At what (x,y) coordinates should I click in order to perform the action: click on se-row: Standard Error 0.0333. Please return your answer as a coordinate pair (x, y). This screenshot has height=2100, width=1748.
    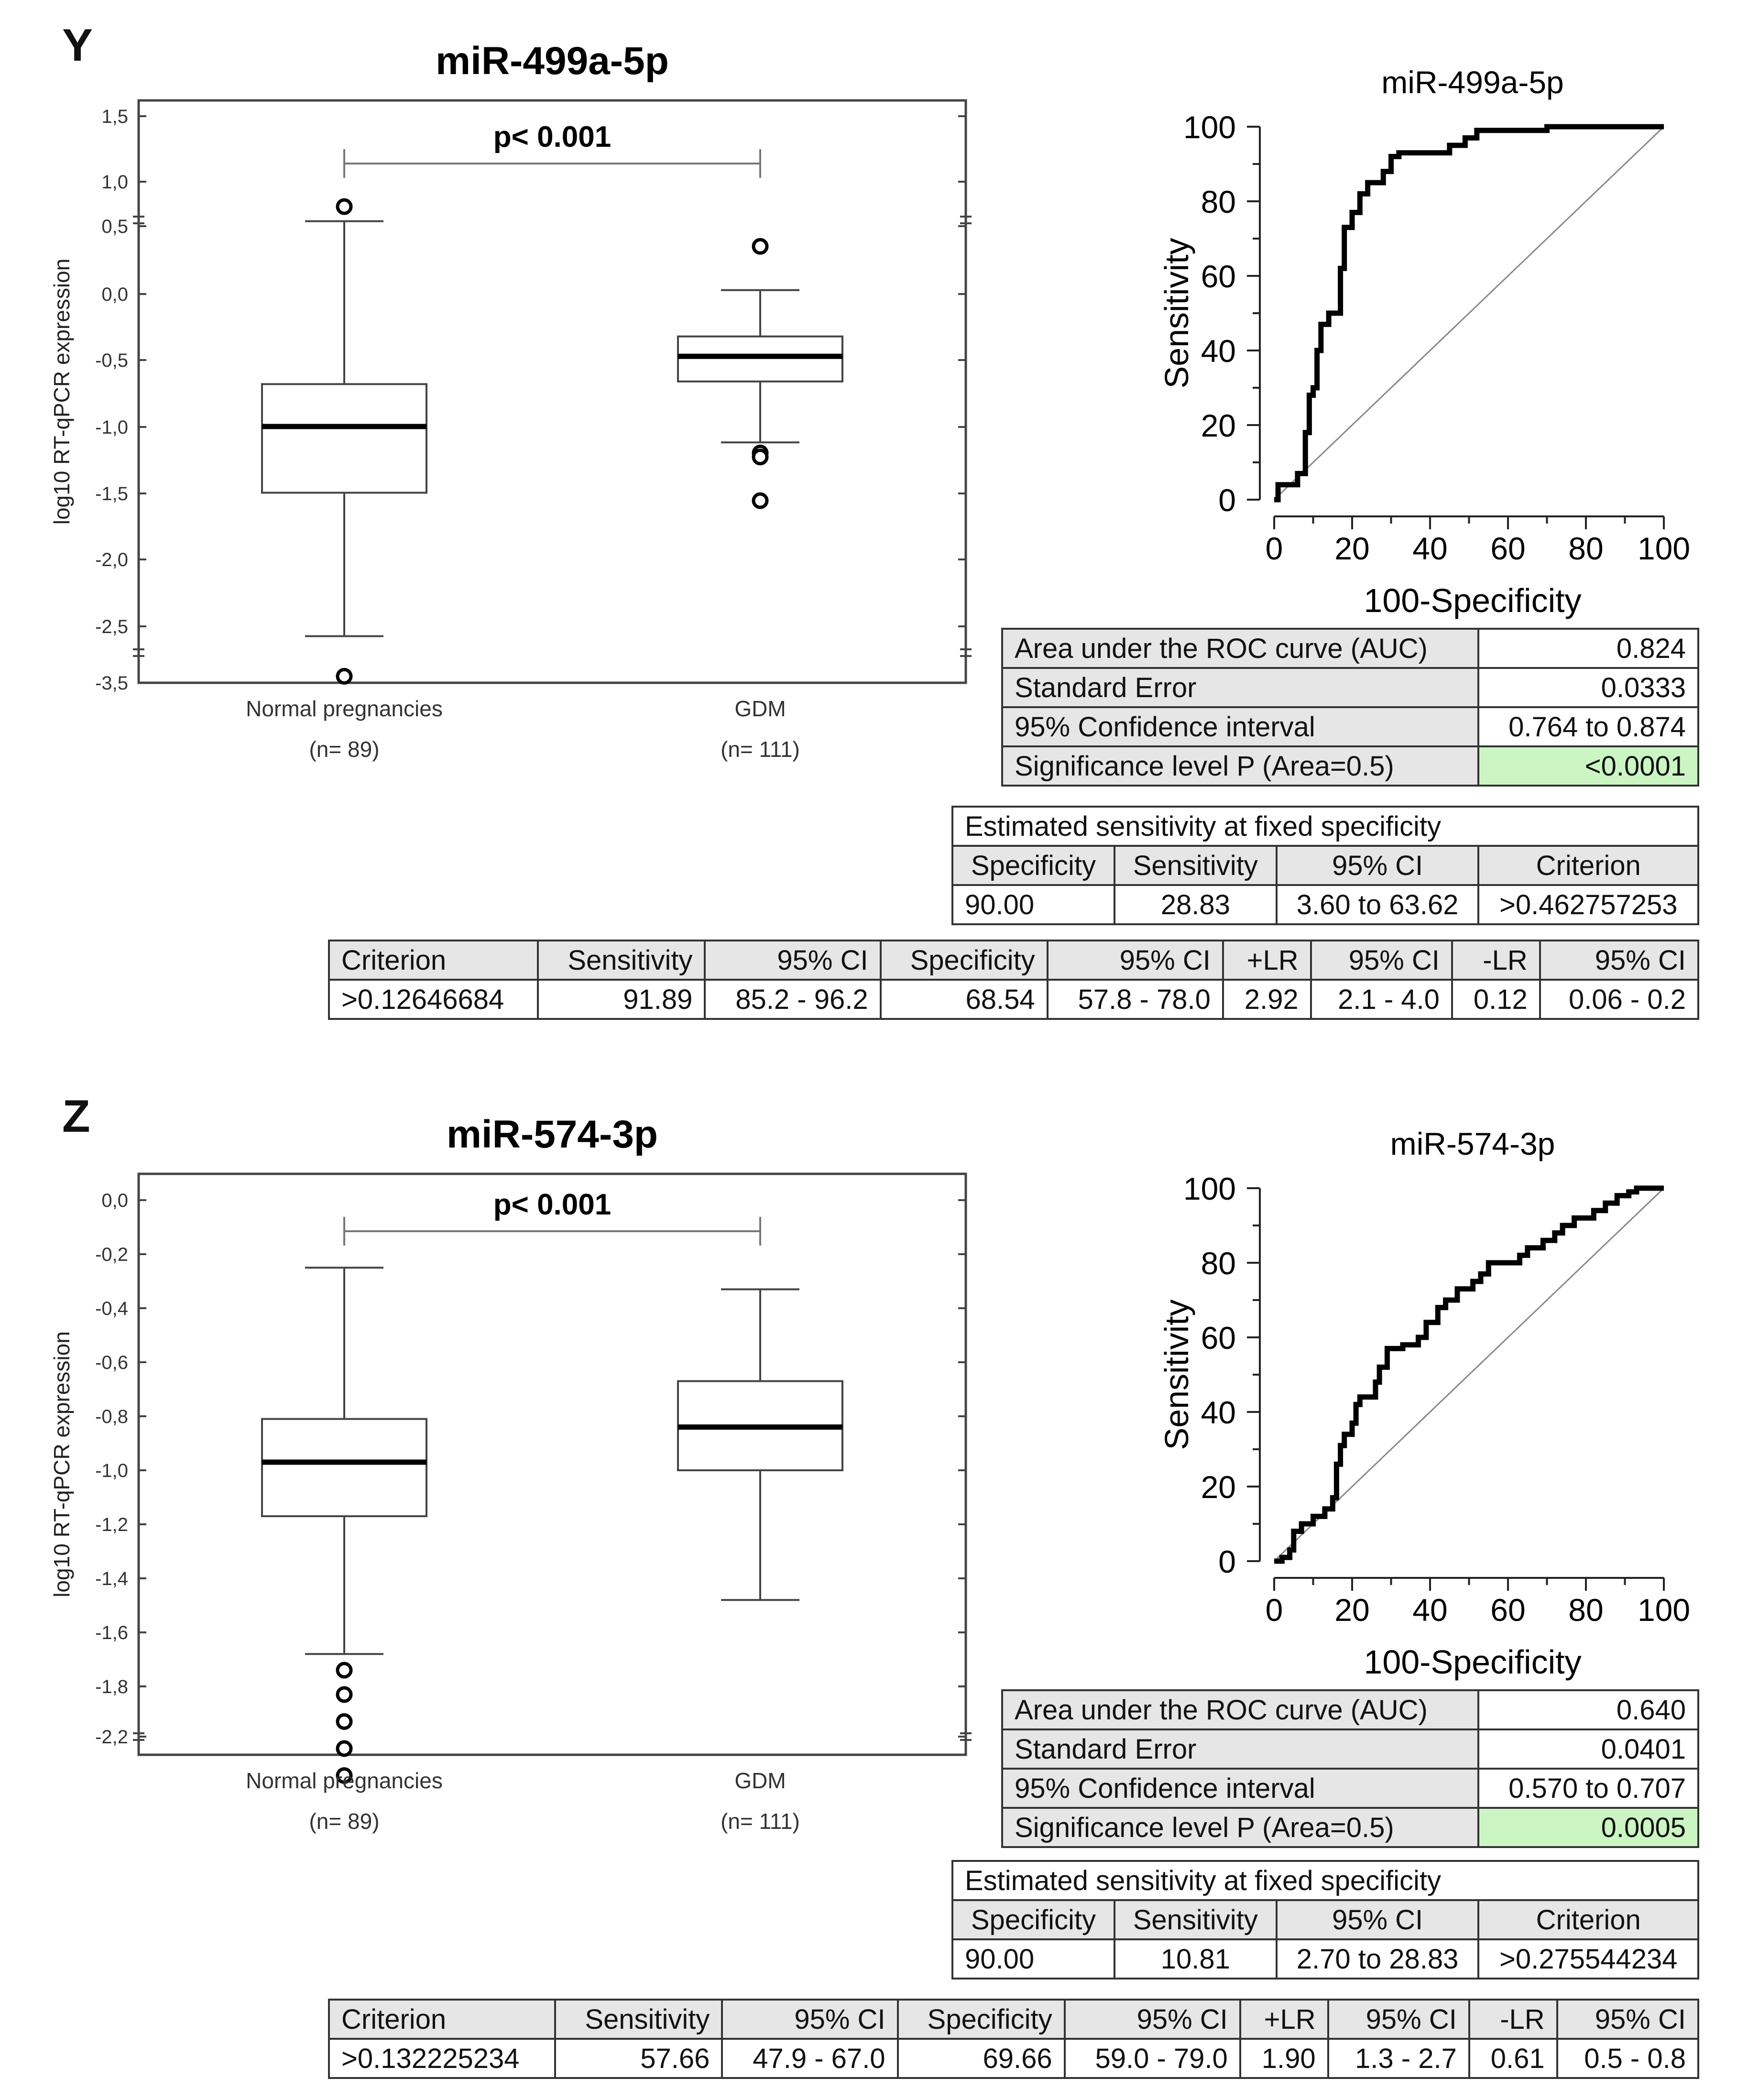
    Looking at the image, I should click on (1350, 687).